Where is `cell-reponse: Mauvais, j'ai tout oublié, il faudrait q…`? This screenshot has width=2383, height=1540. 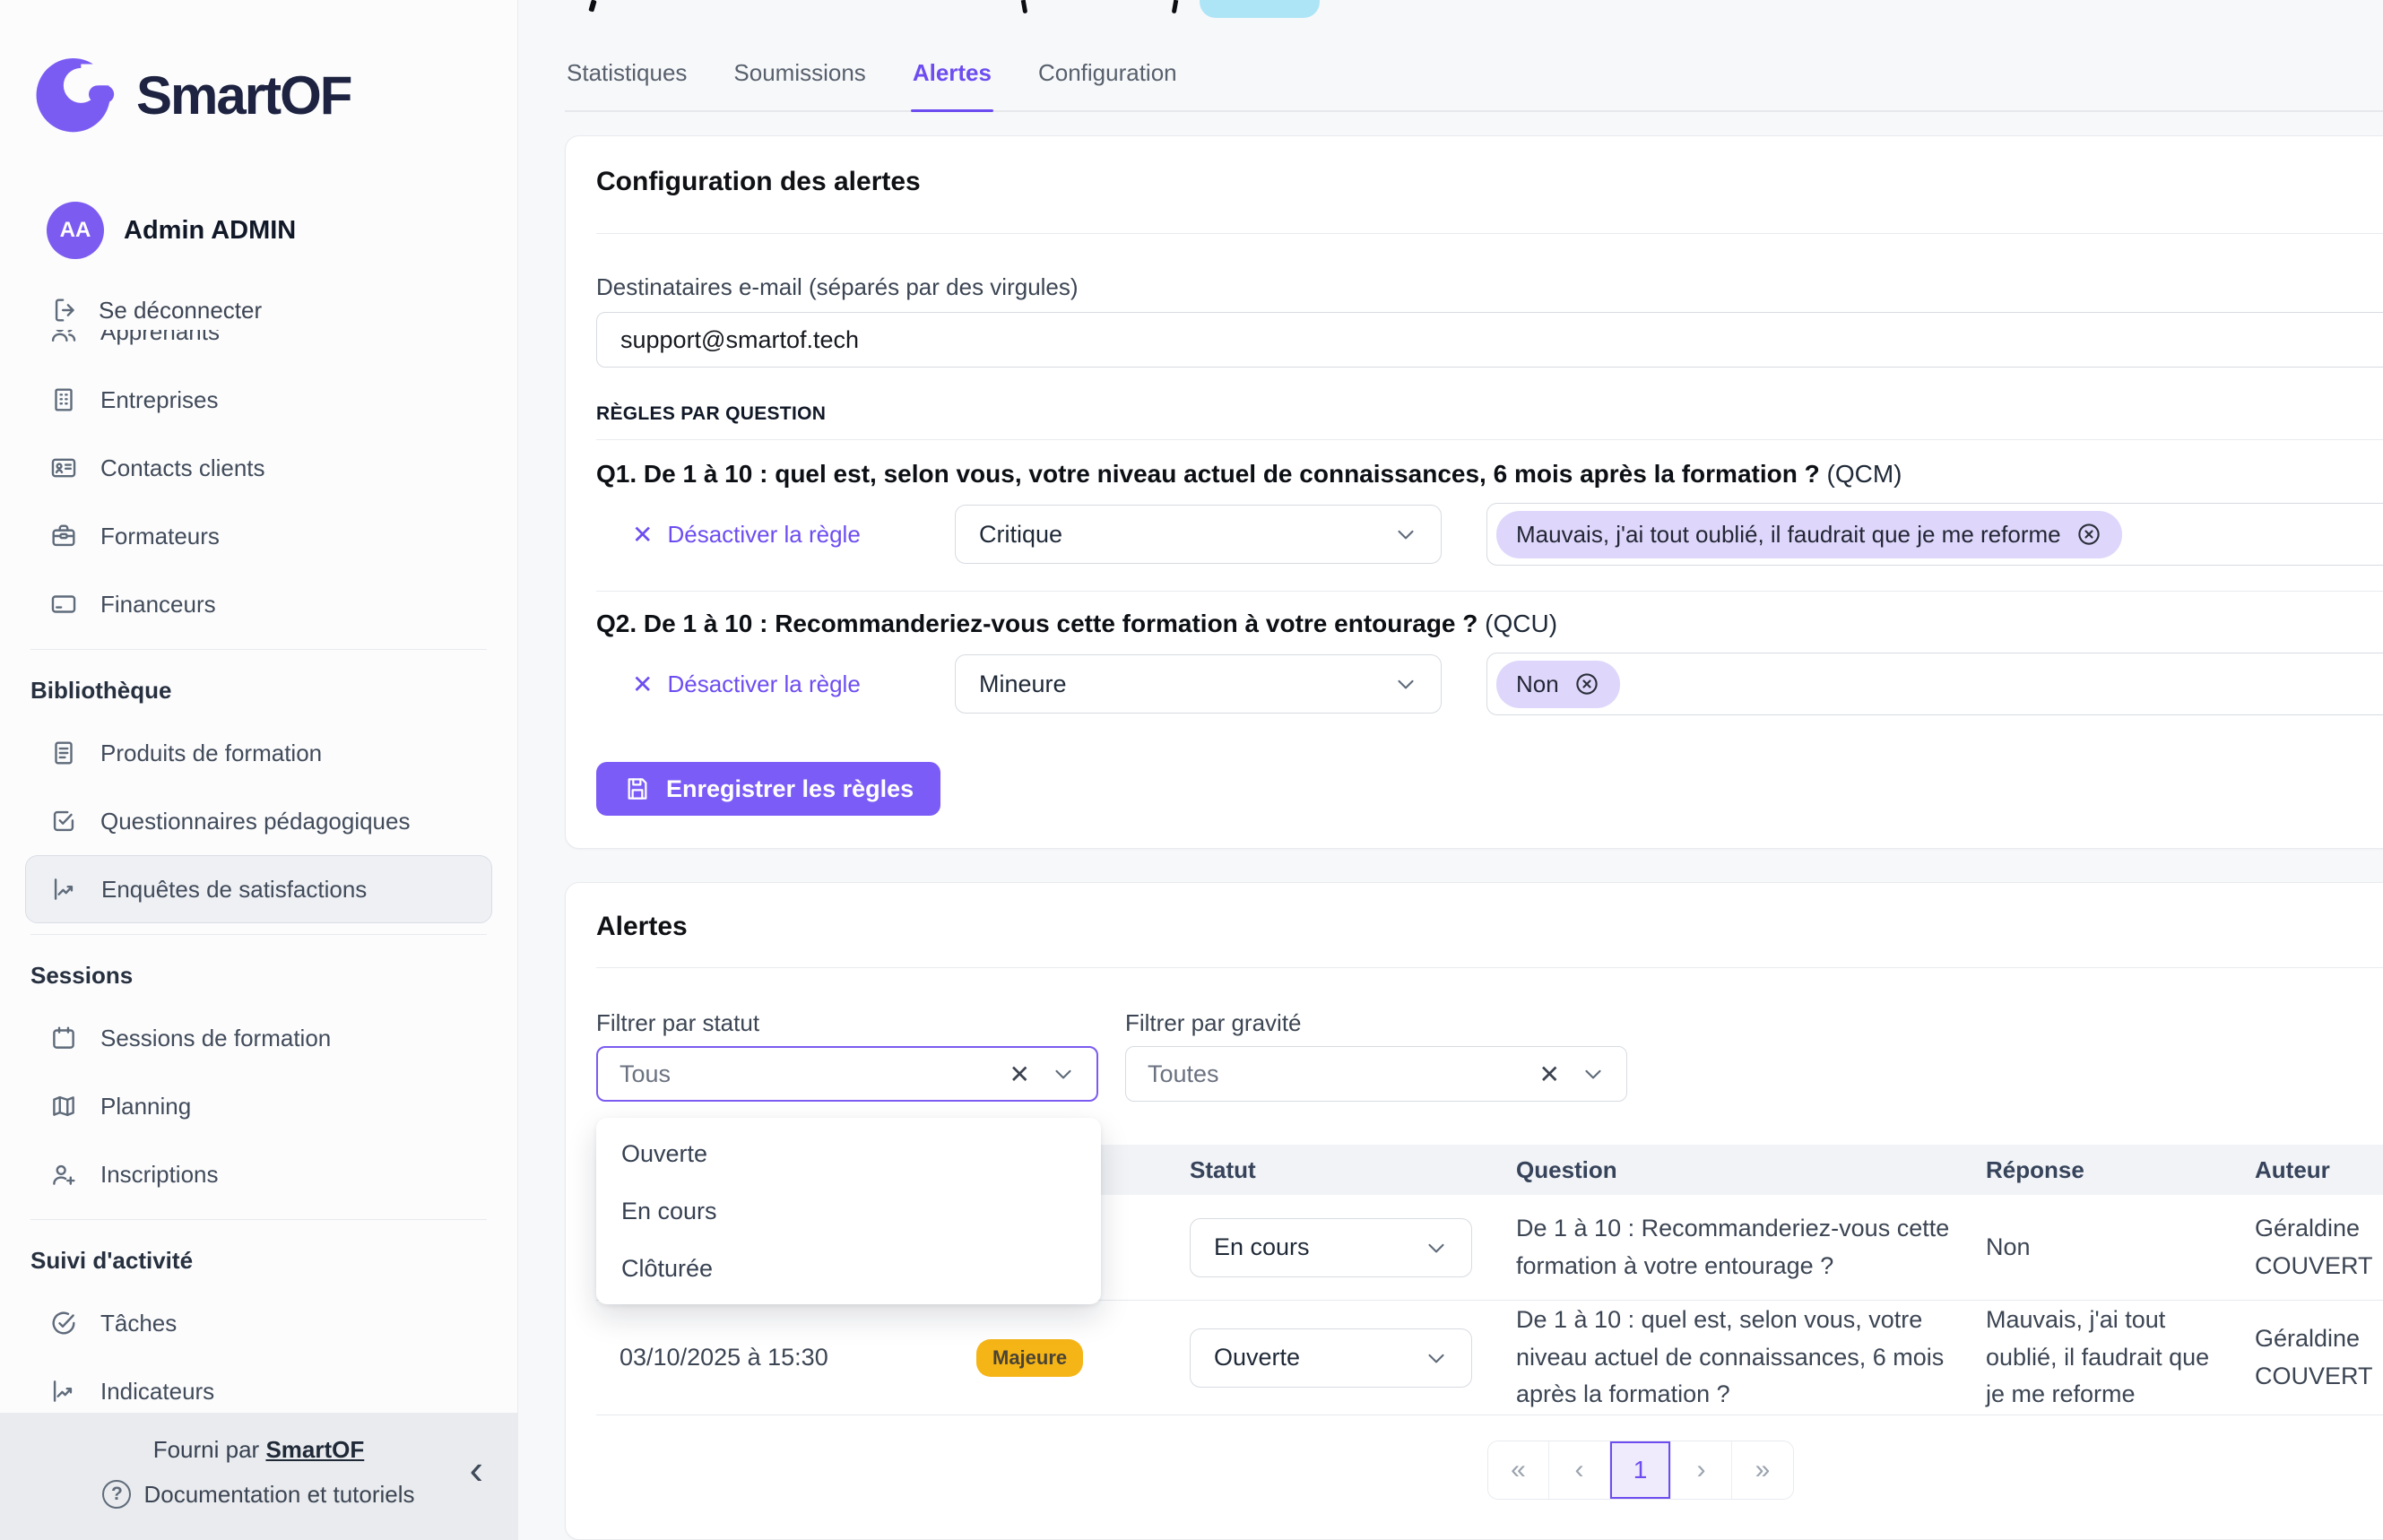 cell-reponse: Mauvais, j'ai tout oublié, il faudrait q… is located at coordinates (2098, 1357).